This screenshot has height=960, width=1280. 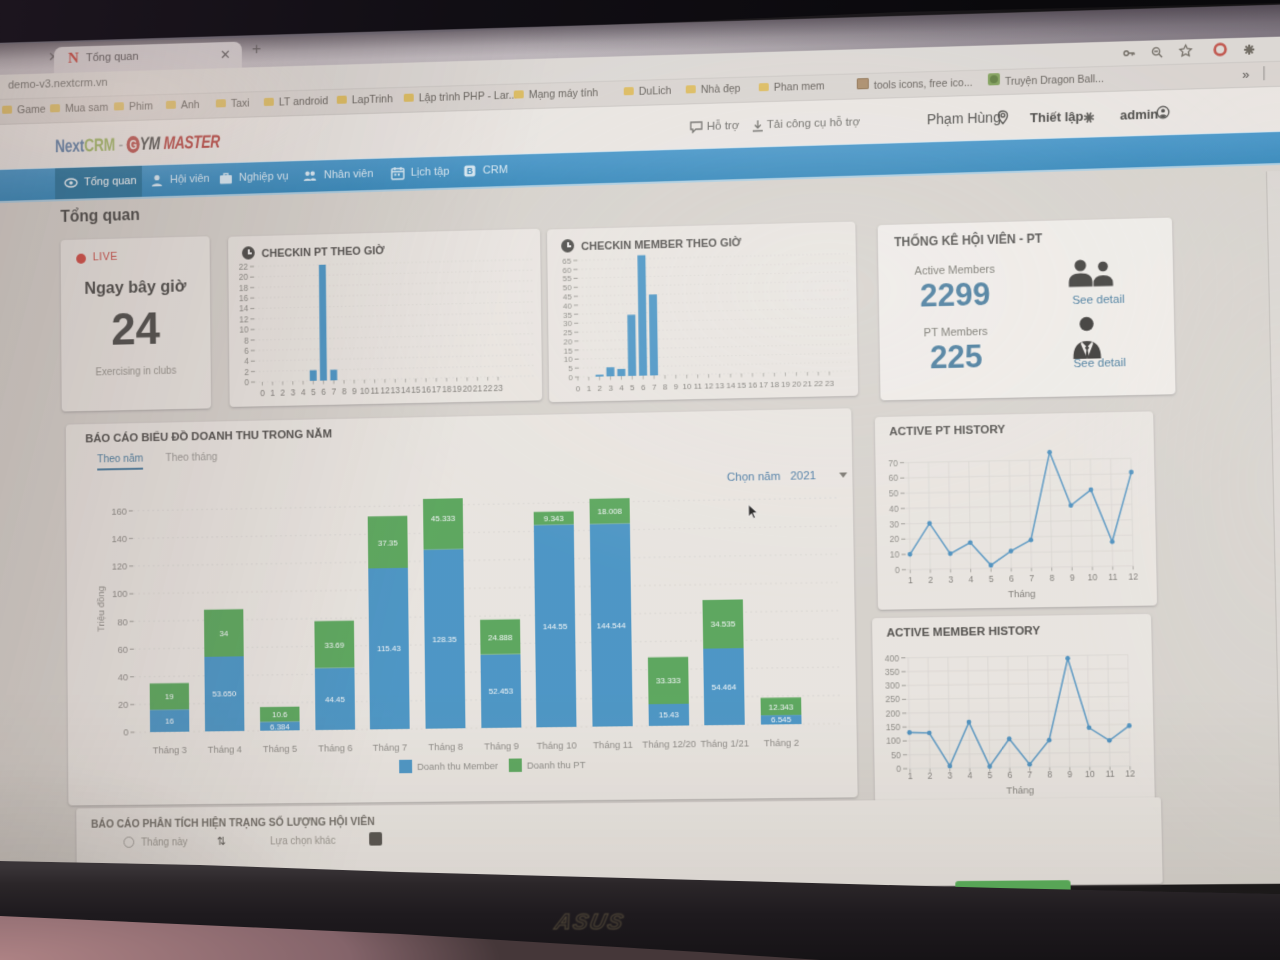 I want to click on svg-text: 9.343, so click(x=554, y=519).